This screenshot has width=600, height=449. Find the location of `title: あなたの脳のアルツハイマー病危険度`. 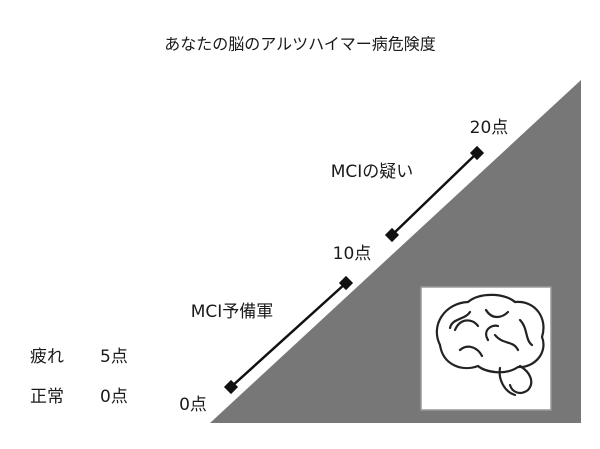

title: あなたの脳のアルツハイマー病危険度 is located at coordinates (300, 44).